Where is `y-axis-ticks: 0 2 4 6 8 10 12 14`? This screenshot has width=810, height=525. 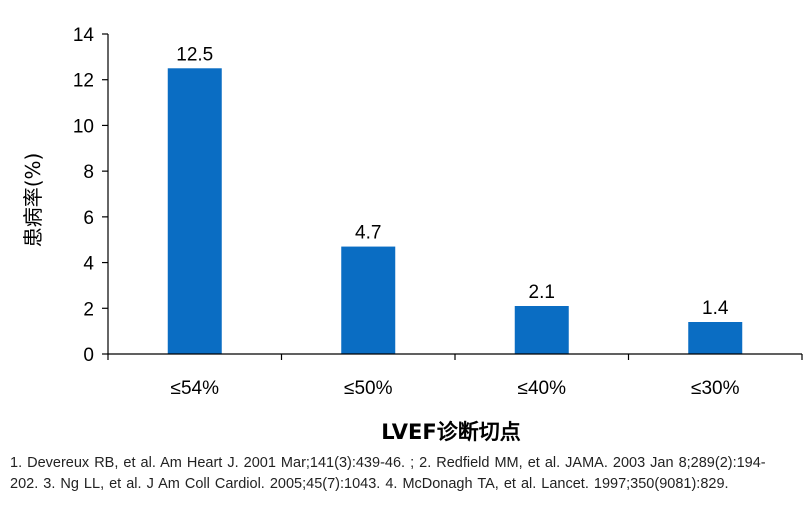
y-axis-ticks: 0 2 4 6 8 10 12 14 is located at coordinates (90, 195).